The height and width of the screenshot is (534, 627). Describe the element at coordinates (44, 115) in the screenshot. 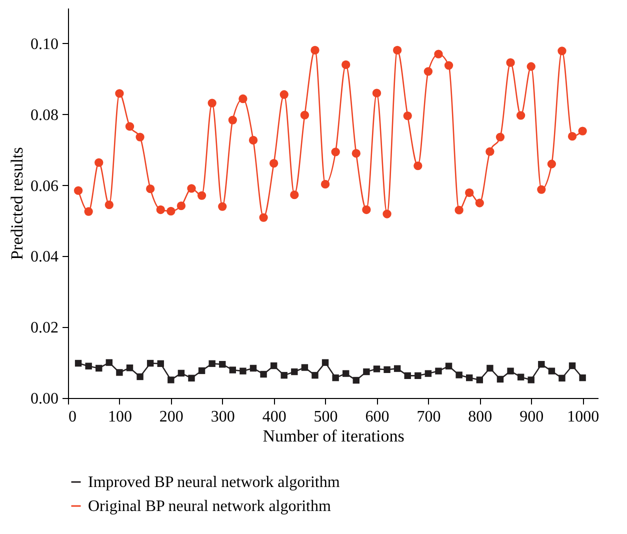

I see `y-tick-label: 0.08` at that location.